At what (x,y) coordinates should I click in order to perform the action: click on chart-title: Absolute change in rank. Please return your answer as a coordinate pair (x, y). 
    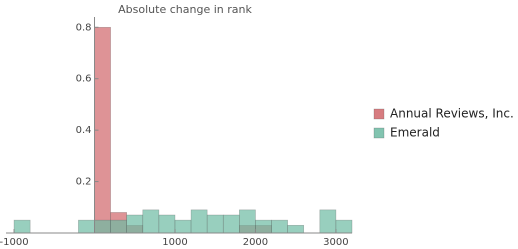
    Looking at the image, I should click on (185, 9).